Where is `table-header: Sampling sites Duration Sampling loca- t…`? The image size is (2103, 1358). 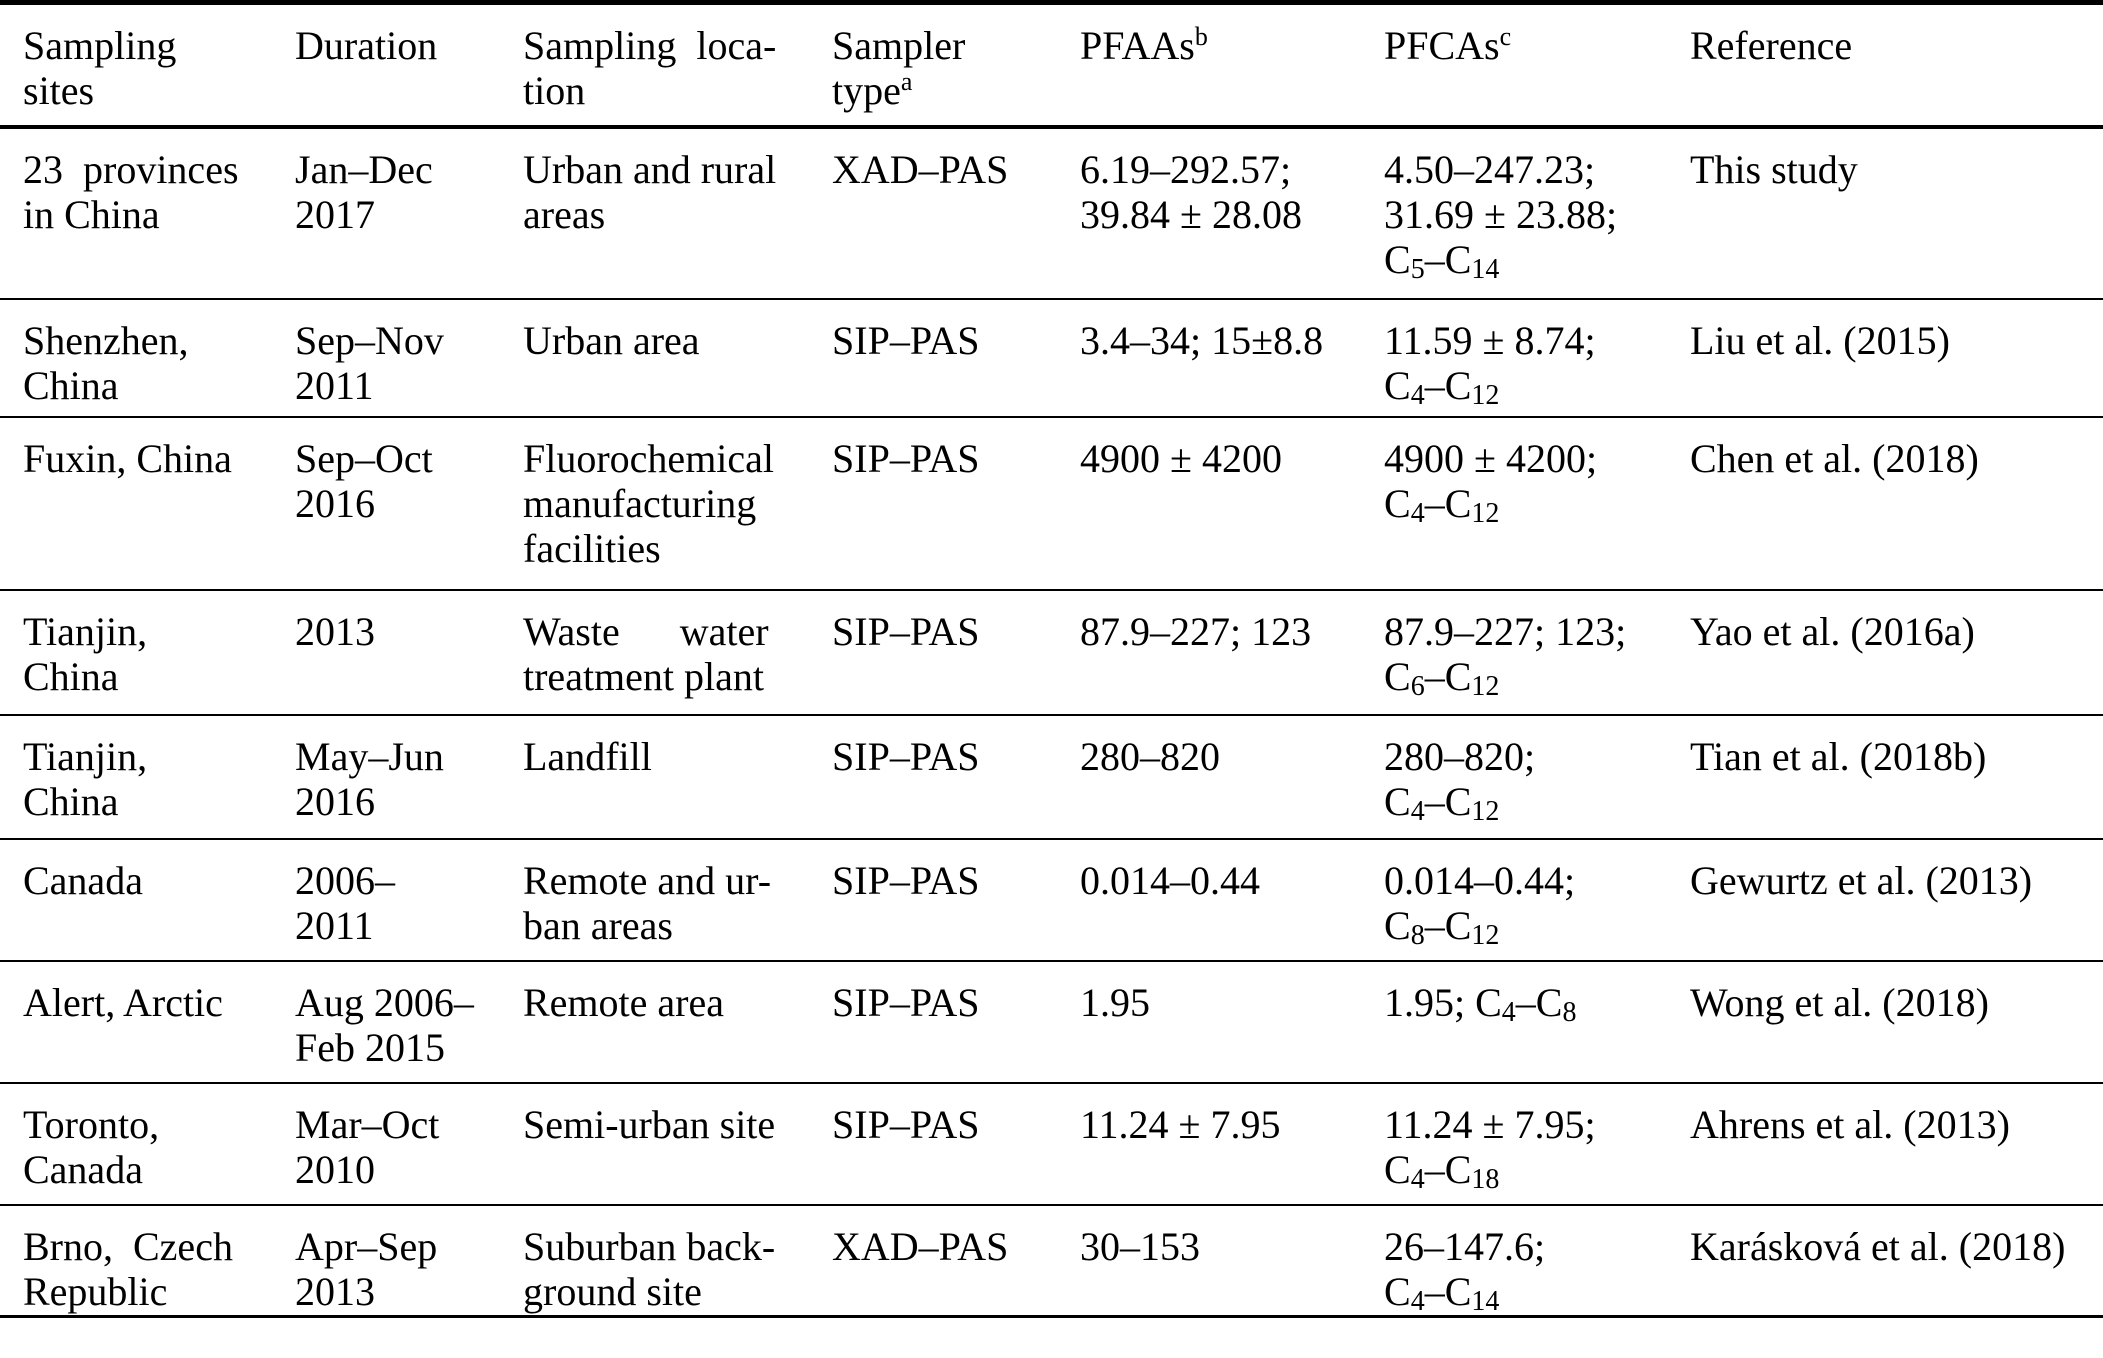 table-header: Sampling sites Duration Sampling loca- t… is located at coordinates (1051, 65).